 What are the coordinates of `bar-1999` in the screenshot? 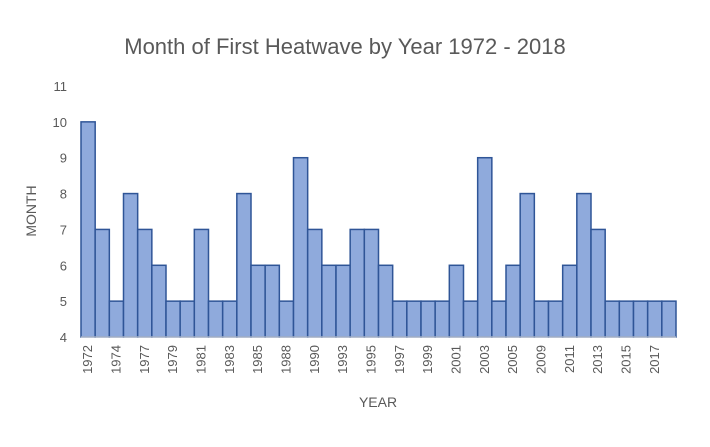 It's located at (428, 319).